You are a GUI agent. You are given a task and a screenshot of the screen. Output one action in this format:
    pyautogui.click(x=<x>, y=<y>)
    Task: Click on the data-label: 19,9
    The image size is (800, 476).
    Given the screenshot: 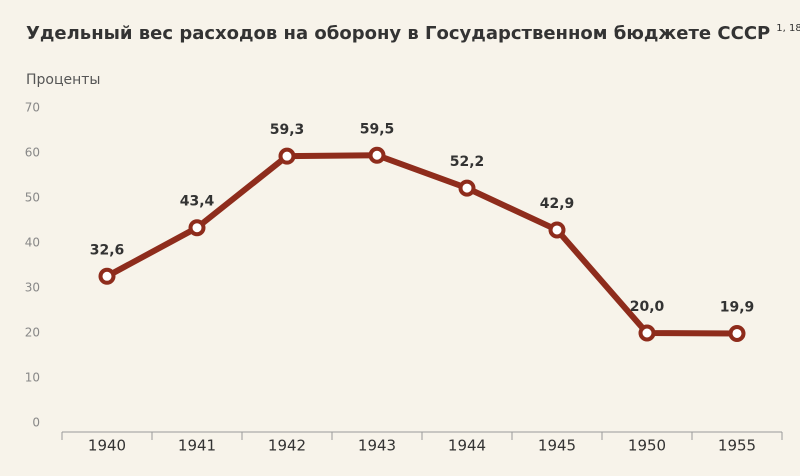 What is the action you would take?
    pyautogui.click(x=737, y=307)
    